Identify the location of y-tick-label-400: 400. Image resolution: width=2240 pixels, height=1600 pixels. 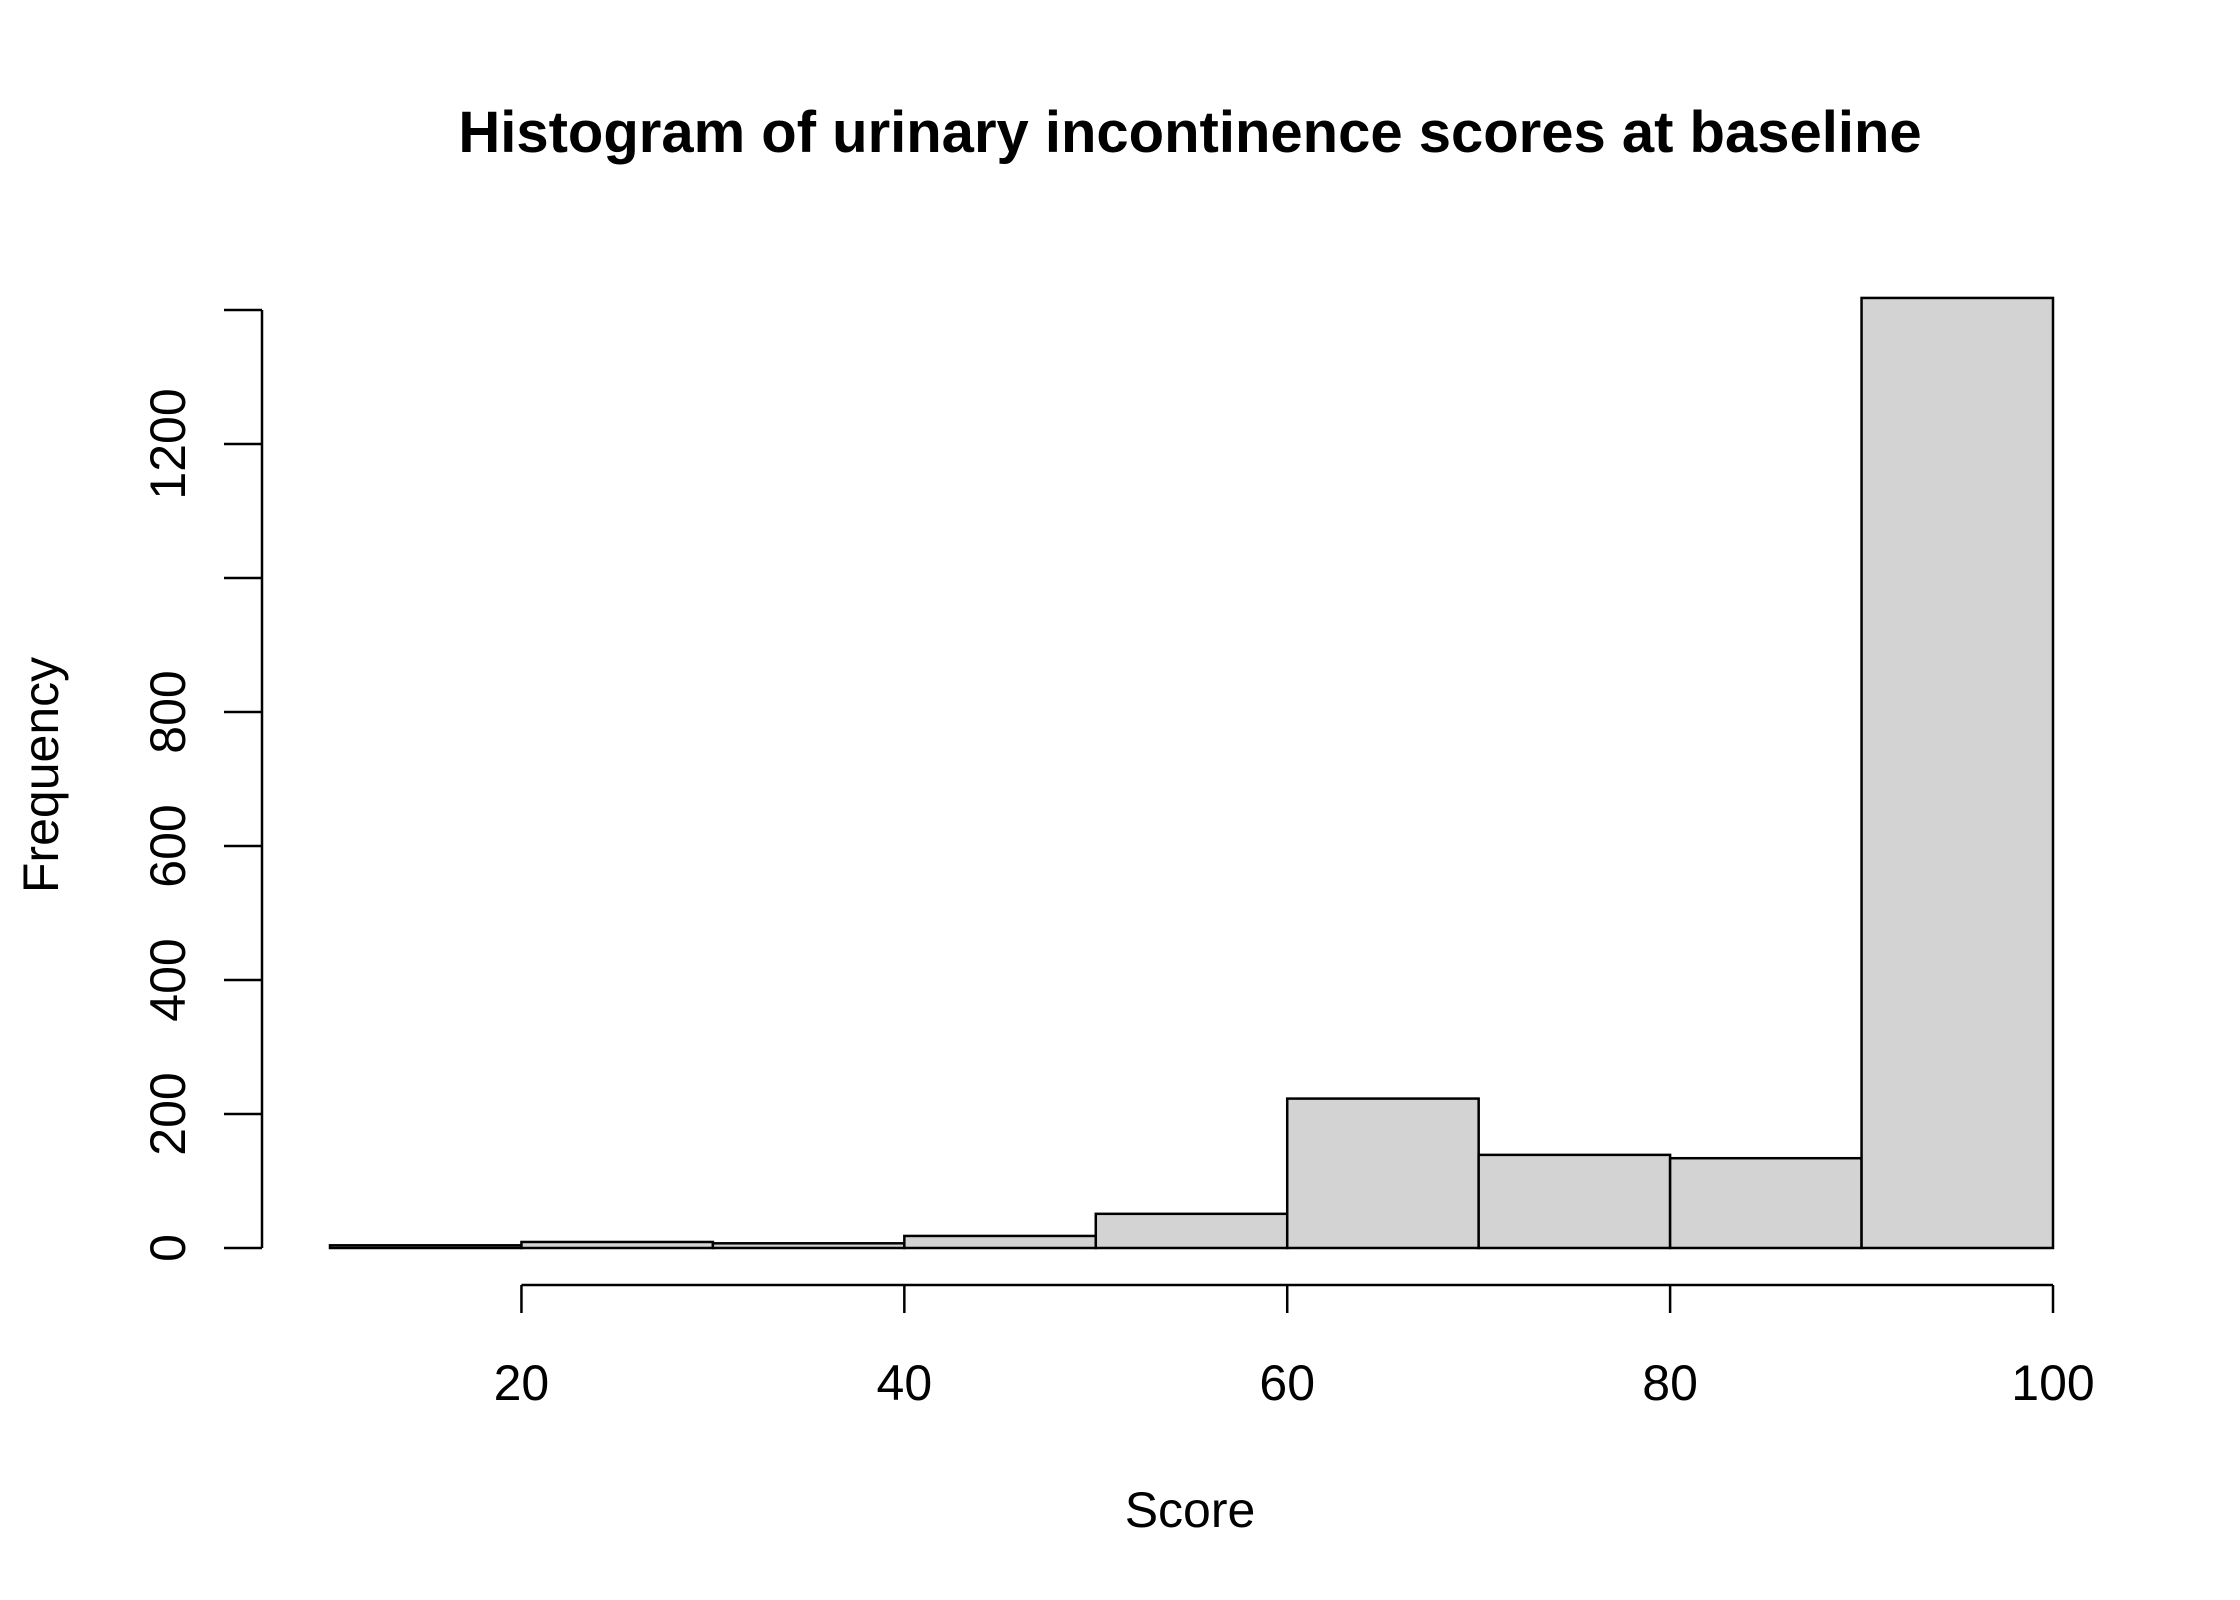
(168, 979).